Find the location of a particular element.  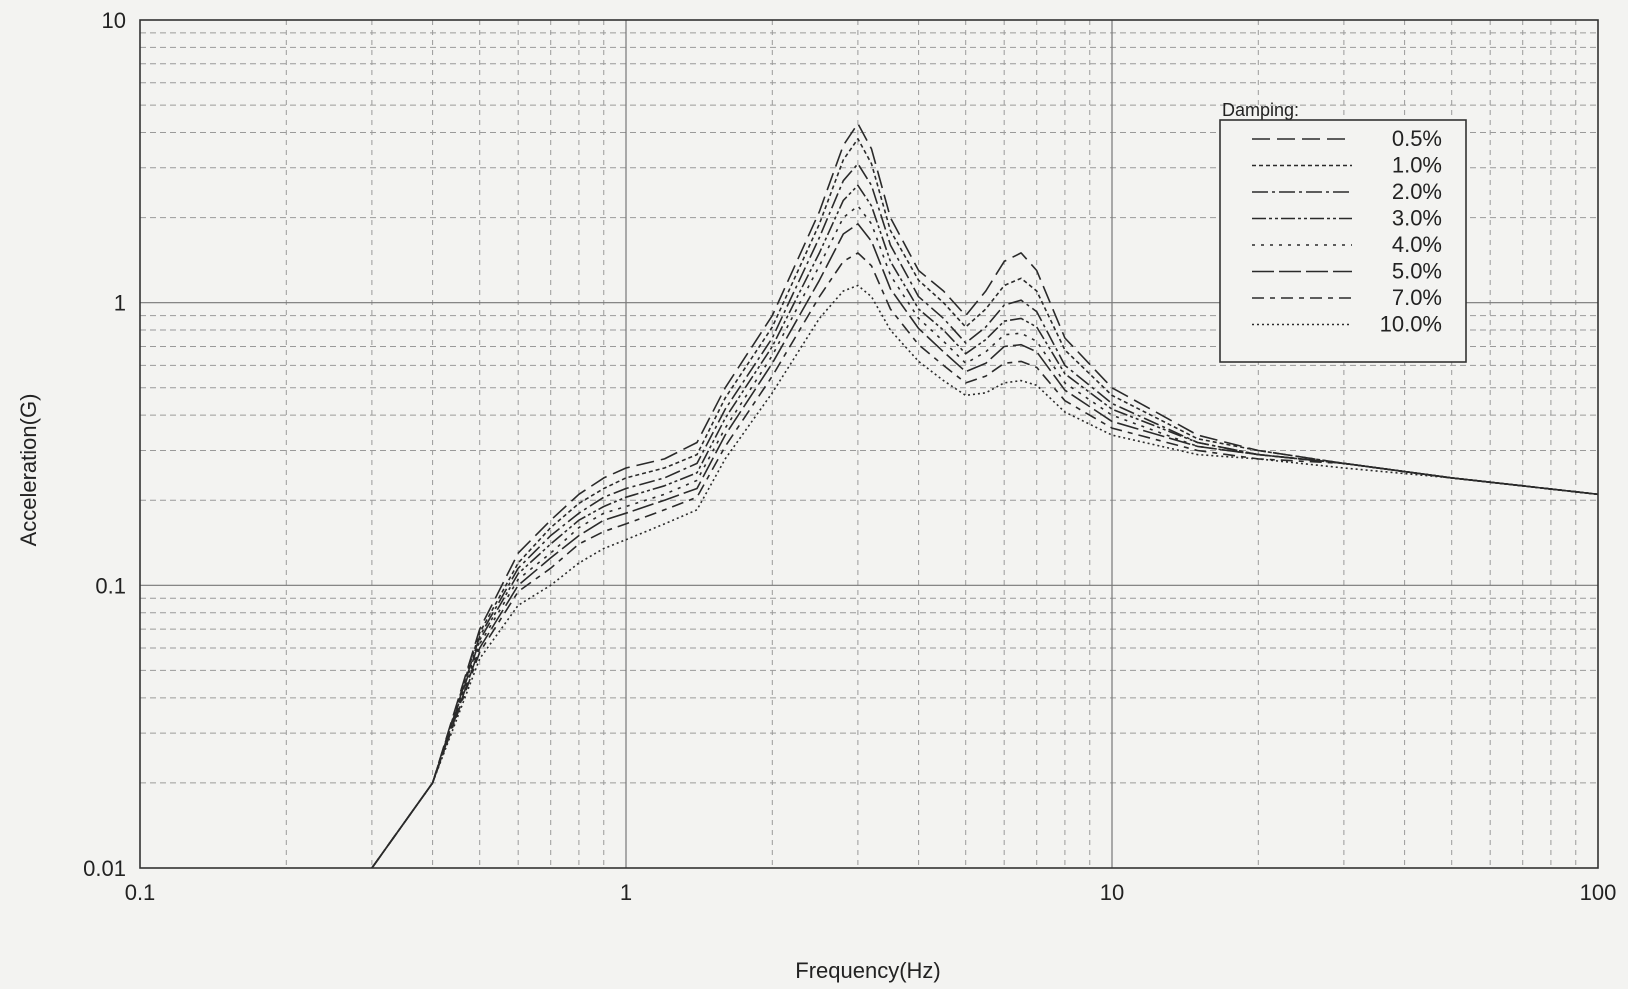

legend-label: 1.0% is located at coordinates (1417, 165).